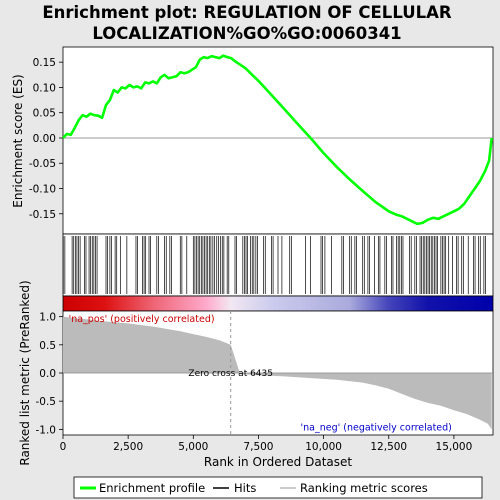  I want to click on ranked-list-y-ticks: 1.0 0.5 0.0 -0.5 -1.0, so click(49, 374).